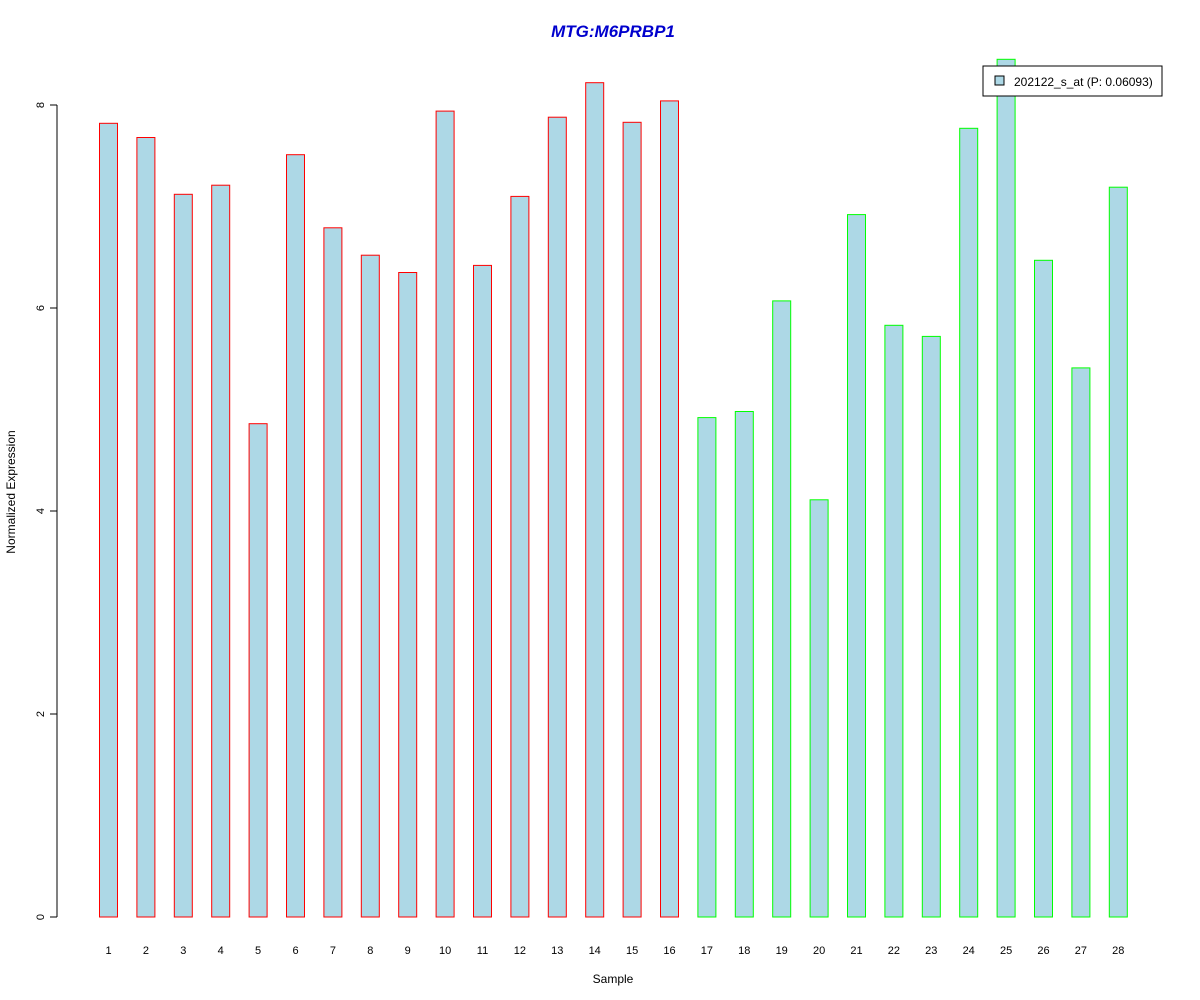 The height and width of the screenshot is (1000, 1200). I want to click on x-tick-label: 20, so click(819, 951).